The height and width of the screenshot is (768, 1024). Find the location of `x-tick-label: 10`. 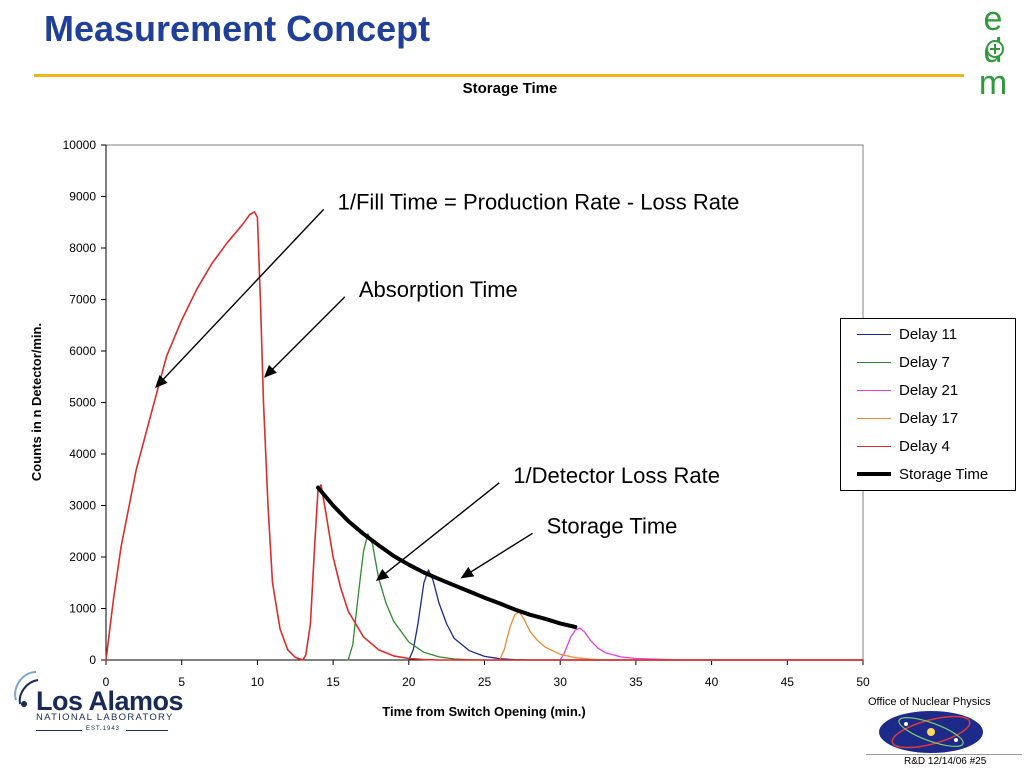

x-tick-label: 10 is located at coordinates (258, 682).